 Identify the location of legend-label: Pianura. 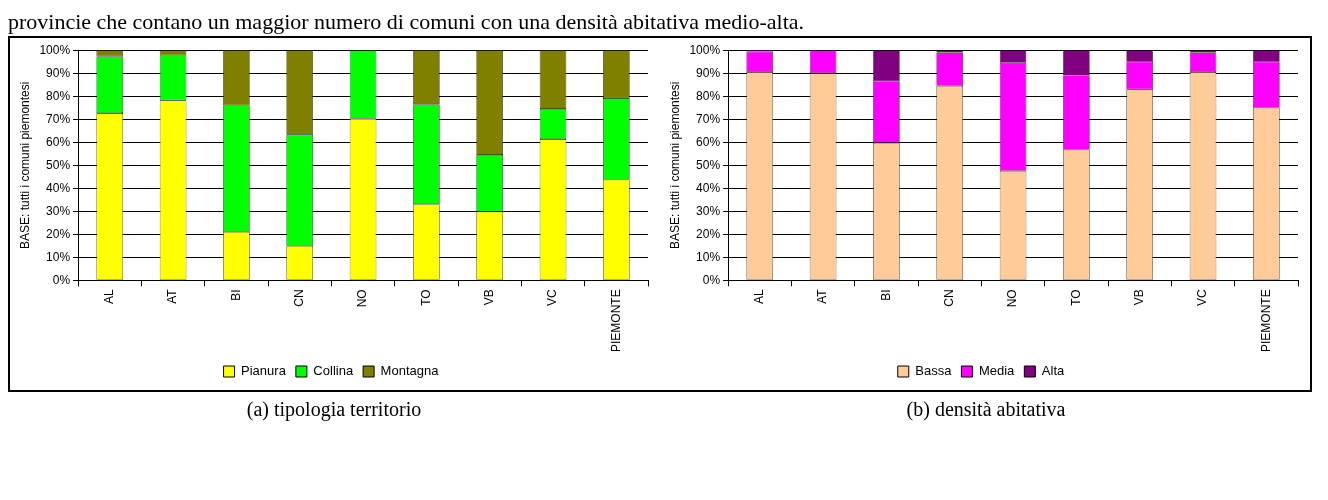
(264, 371).